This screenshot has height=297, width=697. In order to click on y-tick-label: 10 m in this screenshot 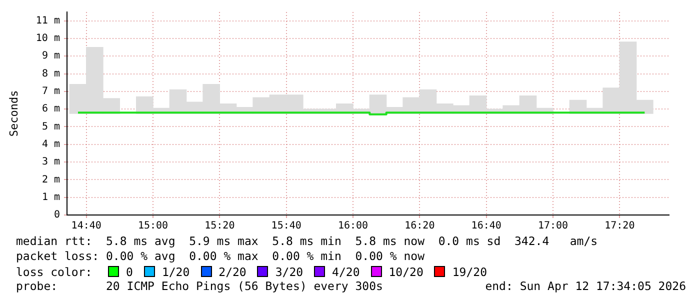, I will do `click(48, 38)`.